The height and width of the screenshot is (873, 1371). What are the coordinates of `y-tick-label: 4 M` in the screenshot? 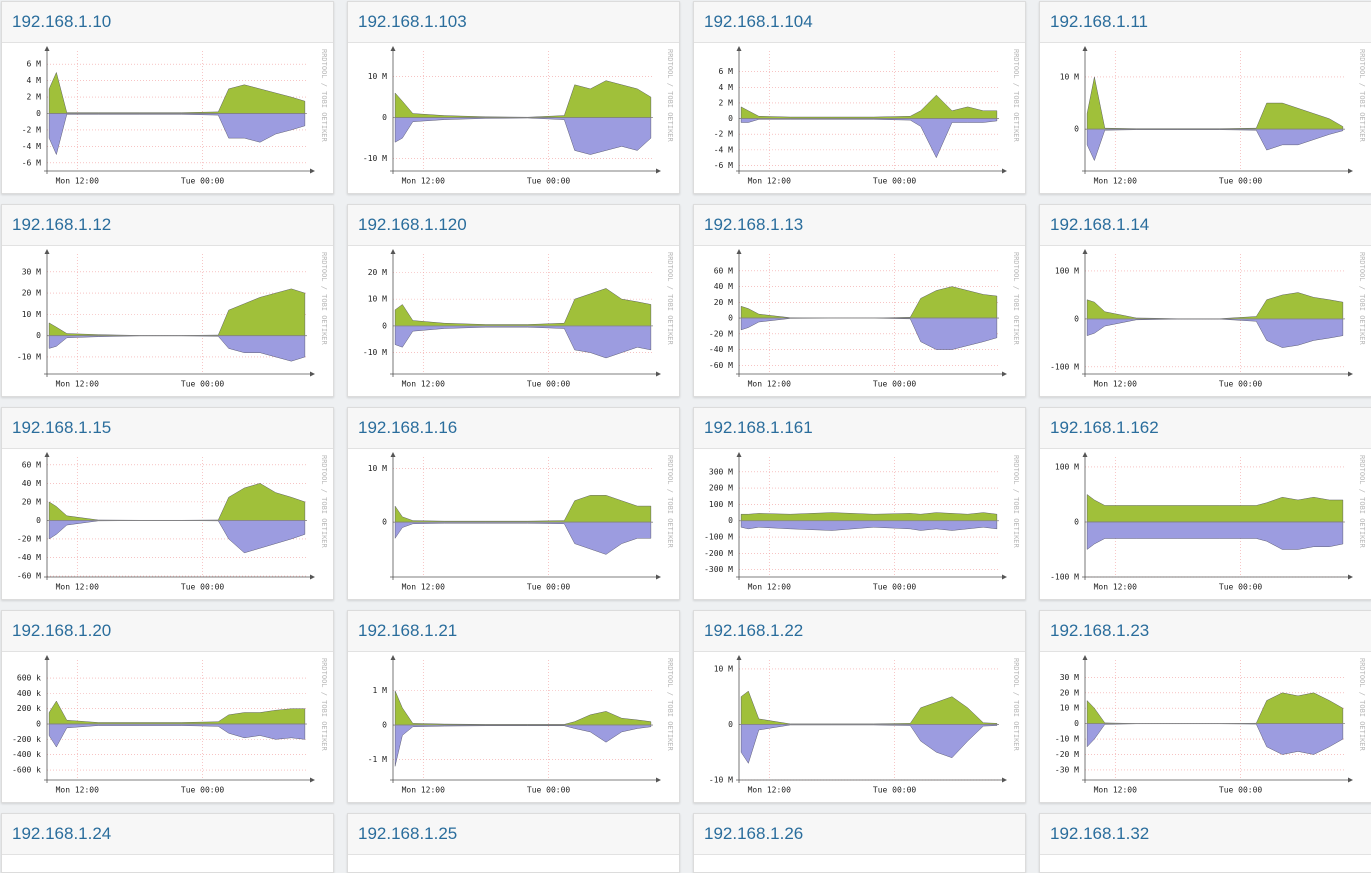 It's located at (726, 87).